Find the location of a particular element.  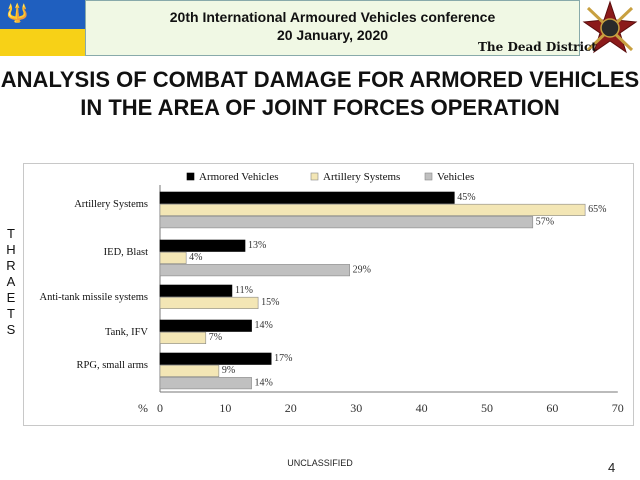

x-tick-label: 60 is located at coordinates (552, 408).